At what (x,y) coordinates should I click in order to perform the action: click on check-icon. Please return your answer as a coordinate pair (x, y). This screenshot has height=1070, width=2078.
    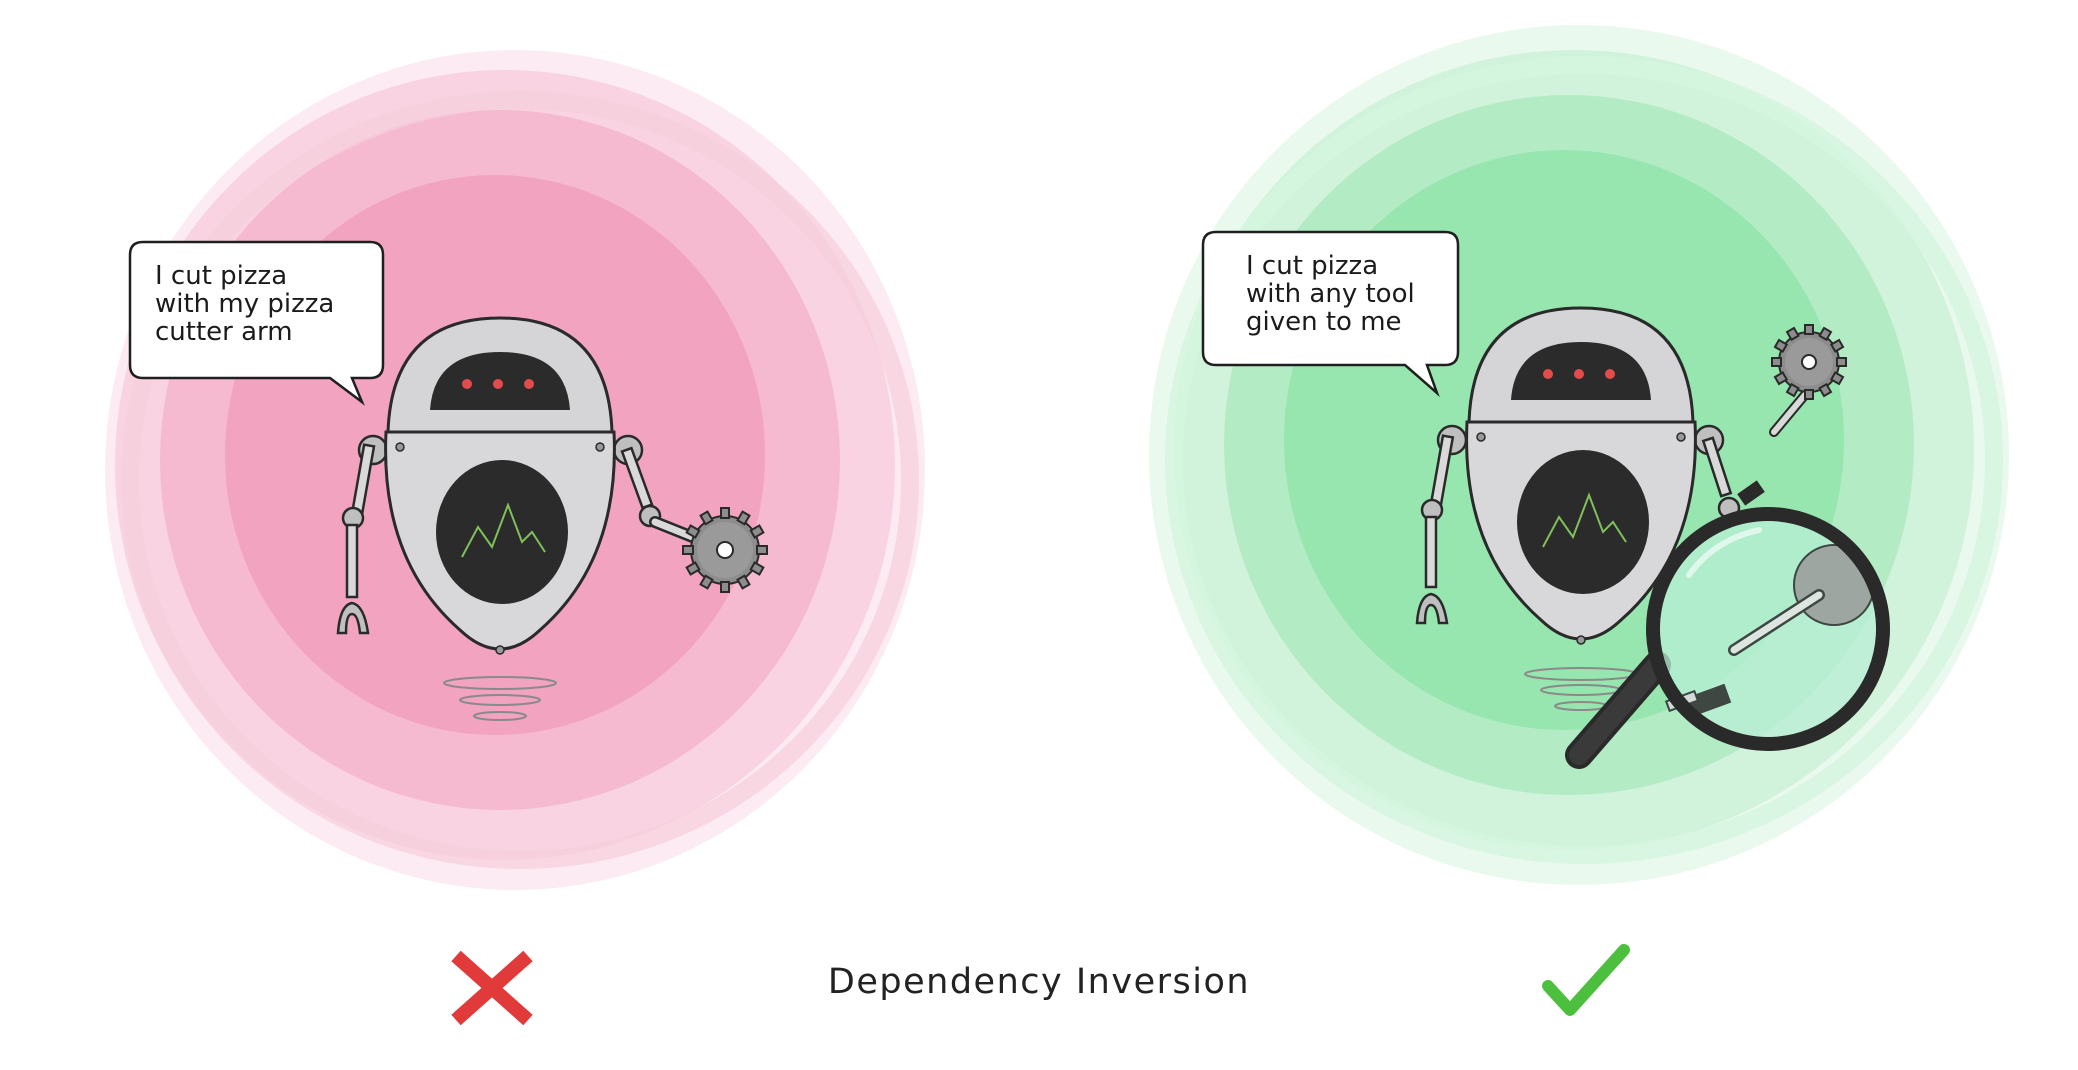
    Looking at the image, I should click on (1586, 980).